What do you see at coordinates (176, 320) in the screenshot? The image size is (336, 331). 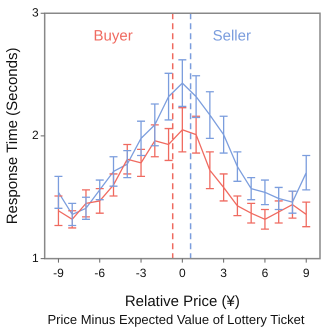 I see `text: Price Minus Expected Value of Lottery Ticket` at bounding box center [176, 320].